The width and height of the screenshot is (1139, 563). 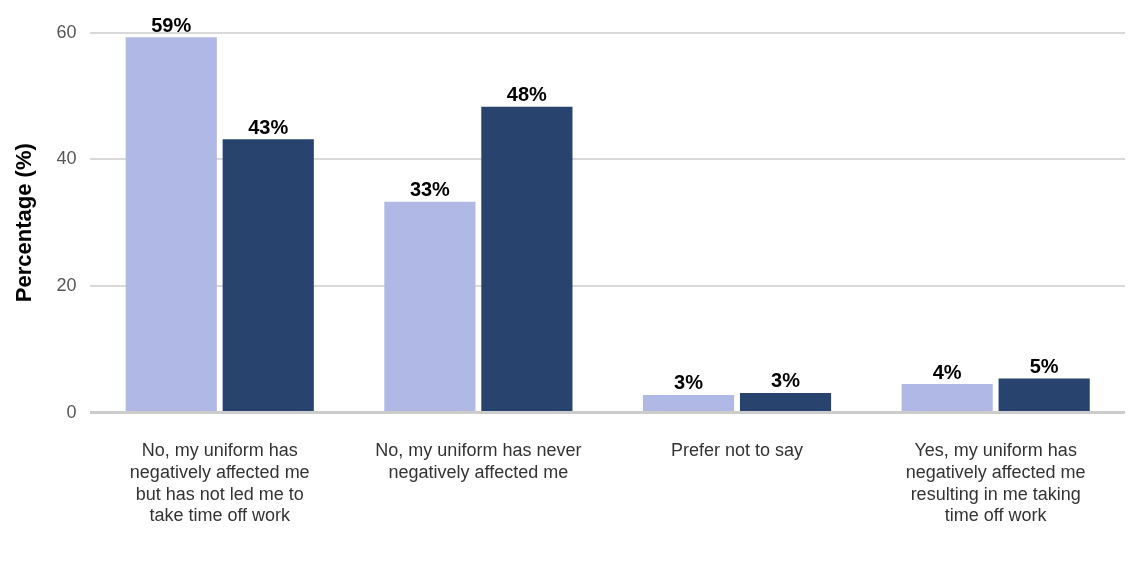 I want to click on x-tick-label: No, my uniform has never negatively affected me, so click(x=478, y=461).